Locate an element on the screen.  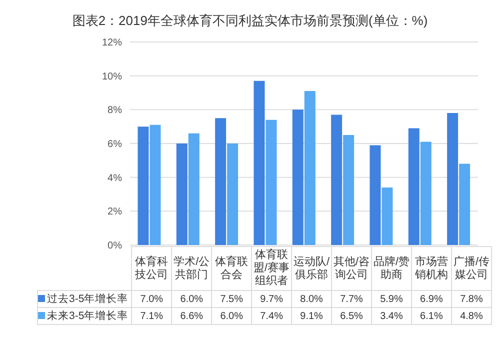
x-tick-label: 学术/公共部门 is located at coordinates (192, 268).